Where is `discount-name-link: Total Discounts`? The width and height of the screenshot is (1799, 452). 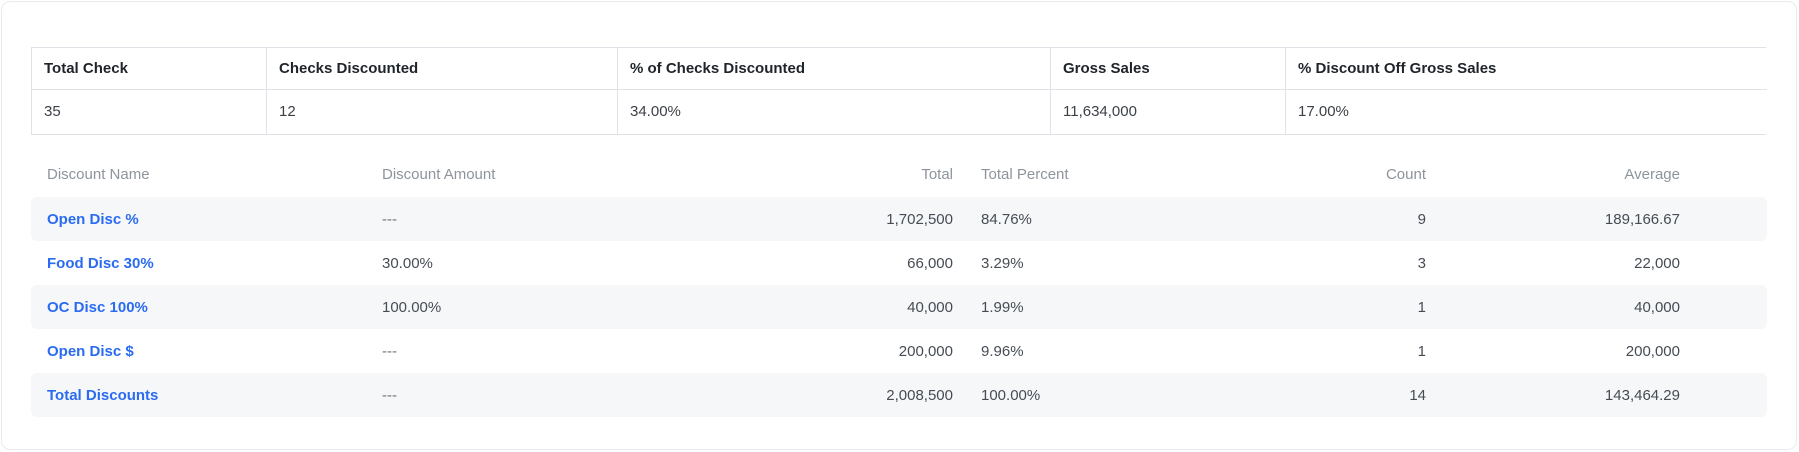 discount-name-link: Total Discounts is located at coordinates (103, 395).